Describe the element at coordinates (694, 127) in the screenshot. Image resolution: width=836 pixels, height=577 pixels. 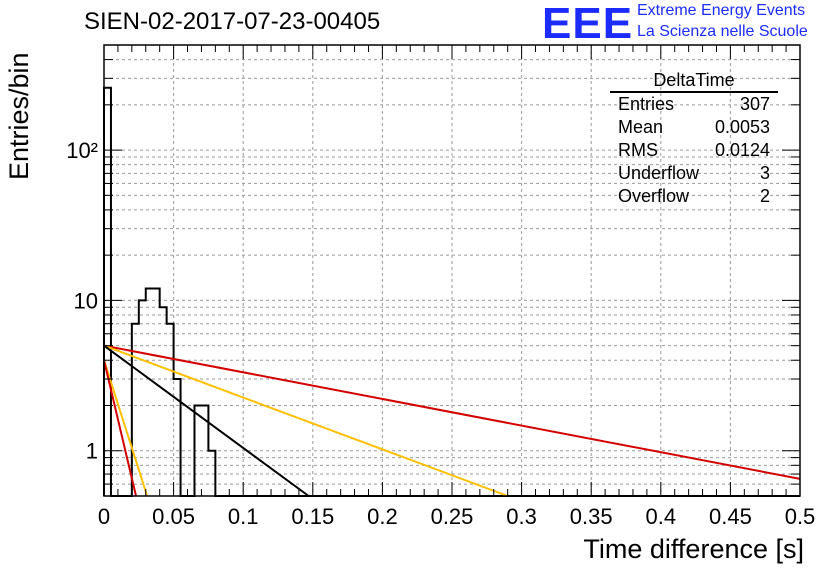
I see `stats-row-mean: Mean 0.0053` at that location.